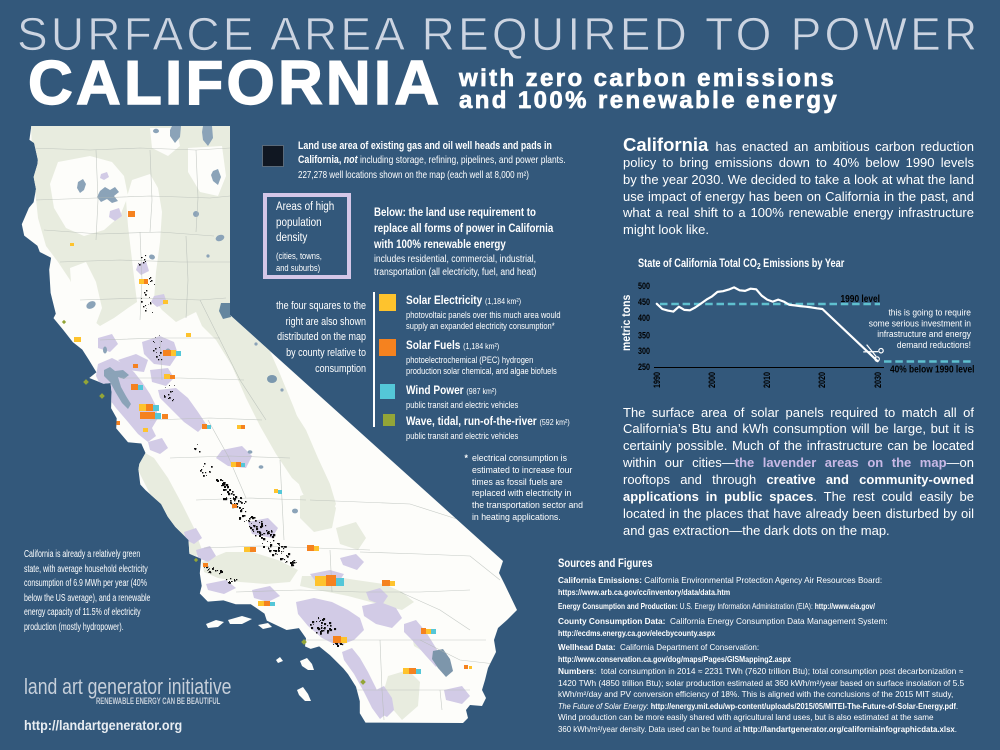  Describe the element at coordinates (712, 380) in the screenshot. I see `svg-text: 2000` at that location.